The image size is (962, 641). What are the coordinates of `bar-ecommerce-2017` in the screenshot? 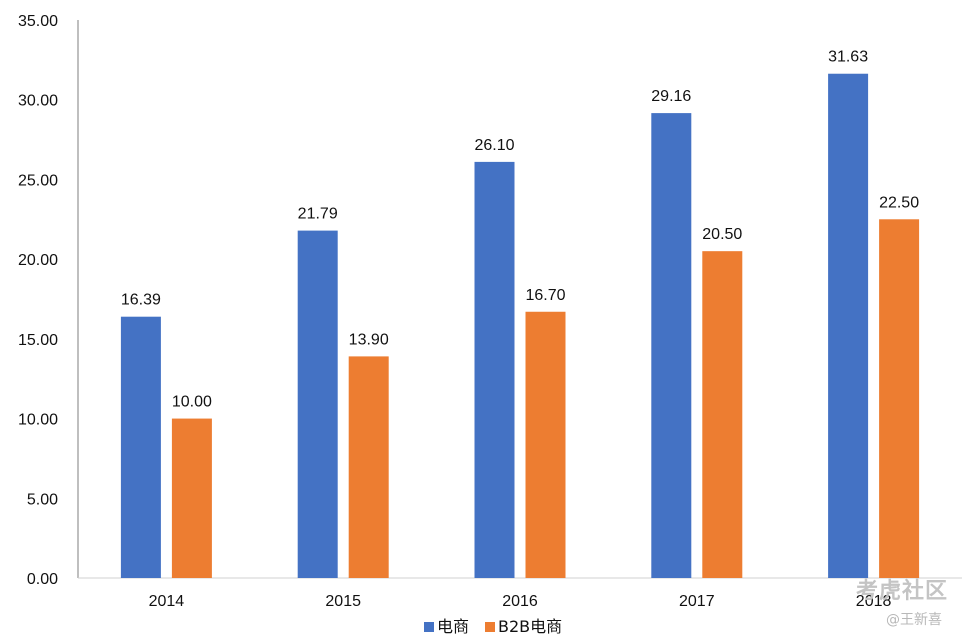 It's located at (671, 345).